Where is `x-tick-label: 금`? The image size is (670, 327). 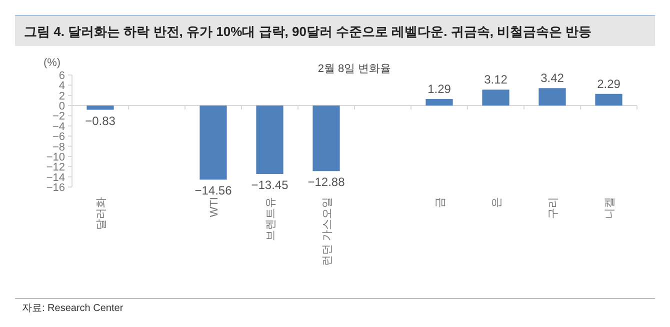 x-tick-label: 금 is located at coordinates (440, 202).